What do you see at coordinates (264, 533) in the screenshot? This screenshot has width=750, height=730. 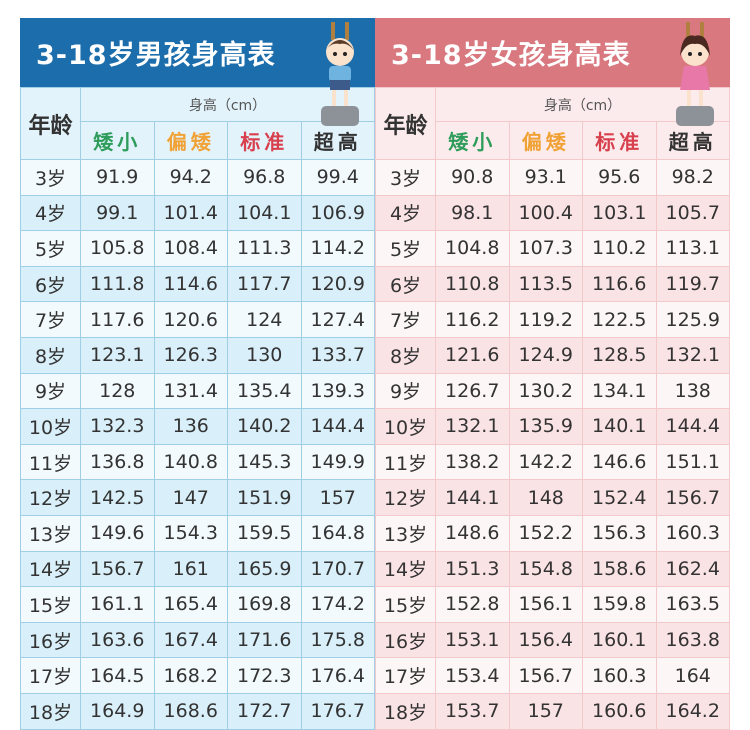 I see `height-value-cell: 159.5` at bounding box center [264, 533].